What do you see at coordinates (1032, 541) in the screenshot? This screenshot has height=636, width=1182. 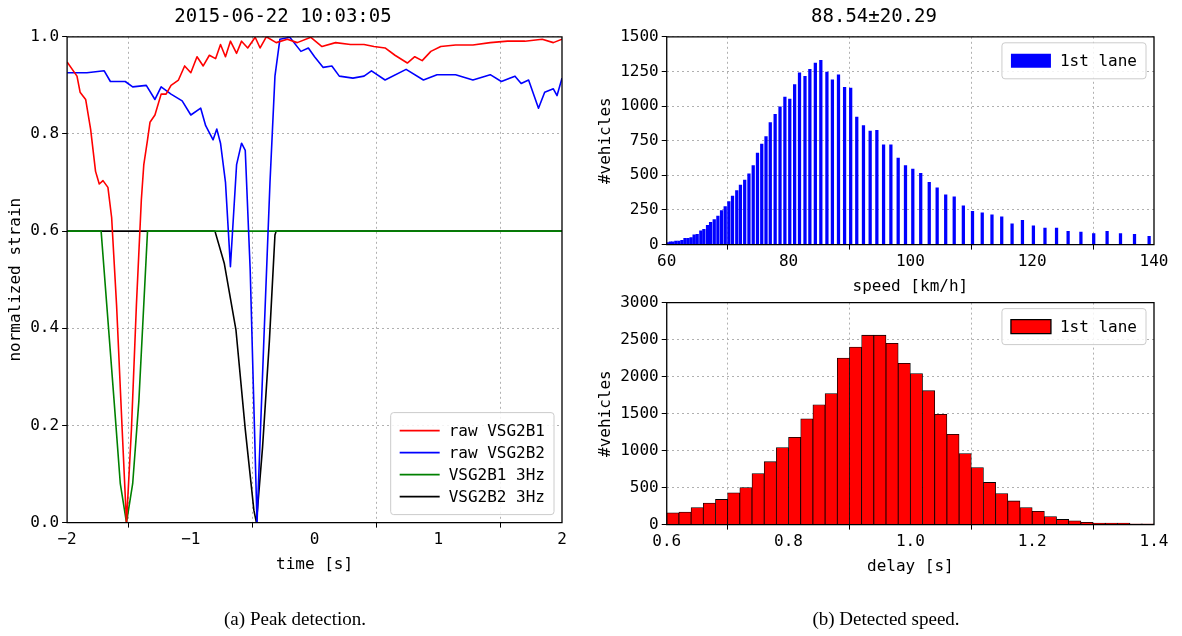 I see `x-tick-label: 1.2` at bounding box center [1032, 541].